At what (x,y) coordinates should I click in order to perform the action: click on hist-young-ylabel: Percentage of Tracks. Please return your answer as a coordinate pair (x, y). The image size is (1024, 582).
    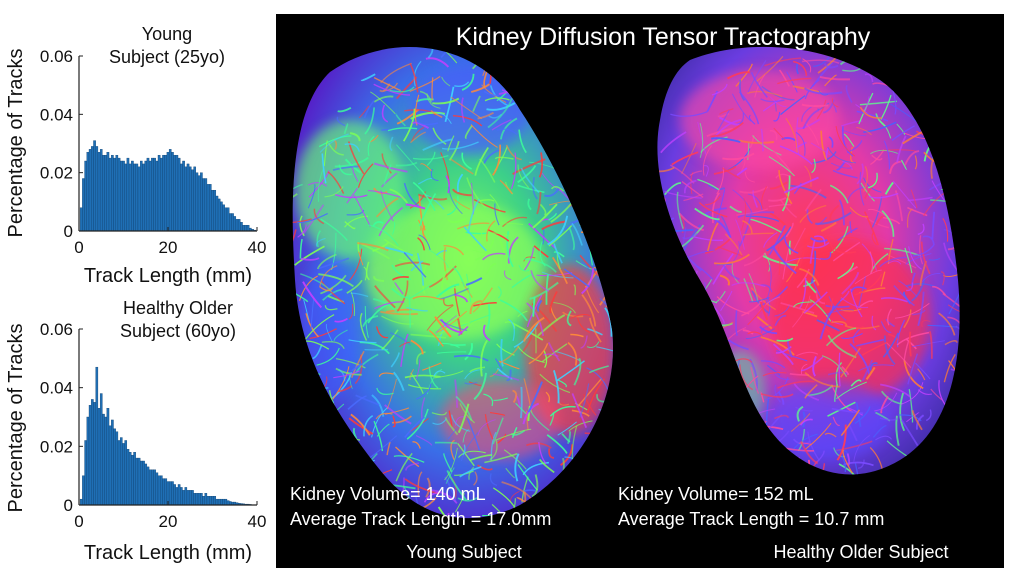
    Looking at the image, I should click on (16, 143).